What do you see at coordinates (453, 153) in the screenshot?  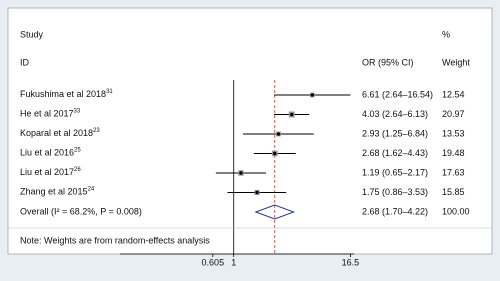 I see `weight-label: 19.48` at bounding box center [453, 153].